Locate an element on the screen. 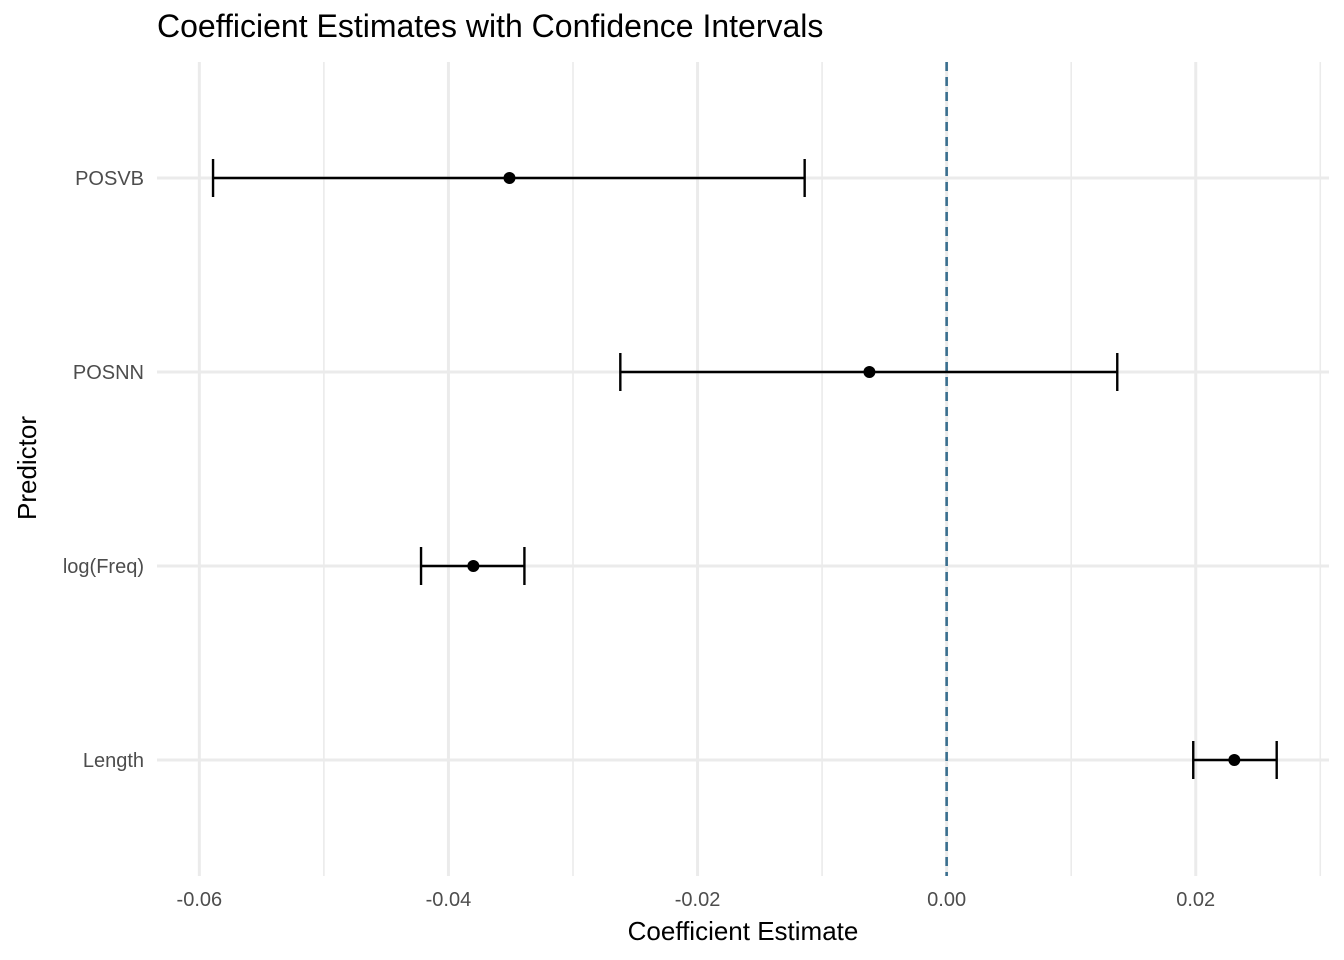 The width and height of the screenshot is (1344, 960). x-tick-label: 0.02 is located at coordinates (1195, 900).